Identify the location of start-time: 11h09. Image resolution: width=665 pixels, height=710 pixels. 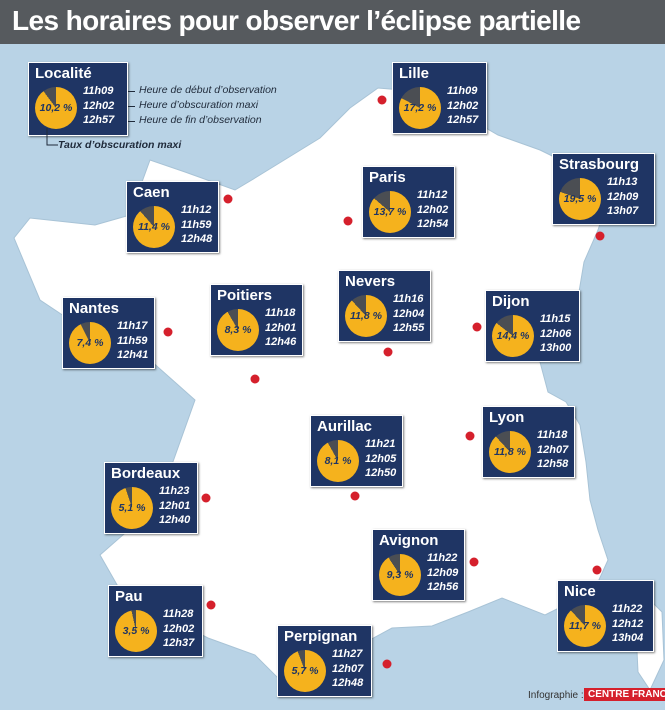
(462, 91).